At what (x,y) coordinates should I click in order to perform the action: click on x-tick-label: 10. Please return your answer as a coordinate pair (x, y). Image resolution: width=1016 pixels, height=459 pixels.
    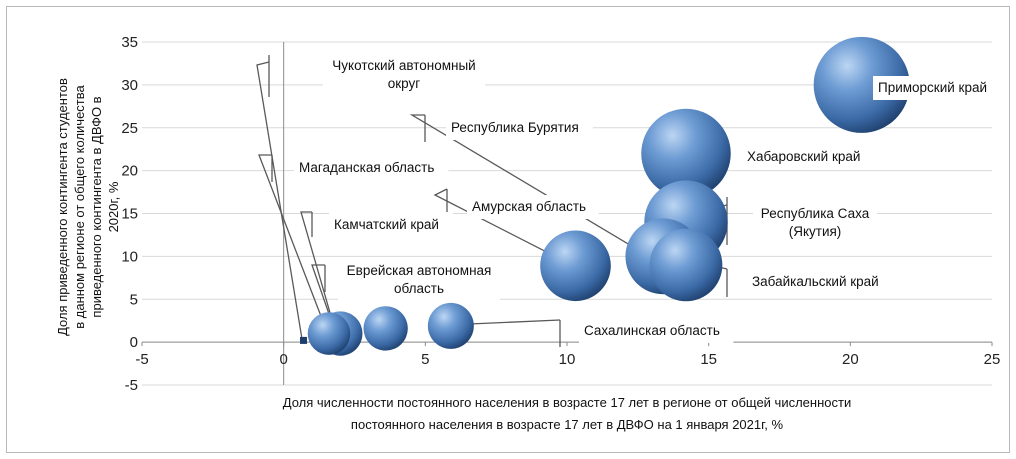
    Looking at the image, I should click on (567, 359).